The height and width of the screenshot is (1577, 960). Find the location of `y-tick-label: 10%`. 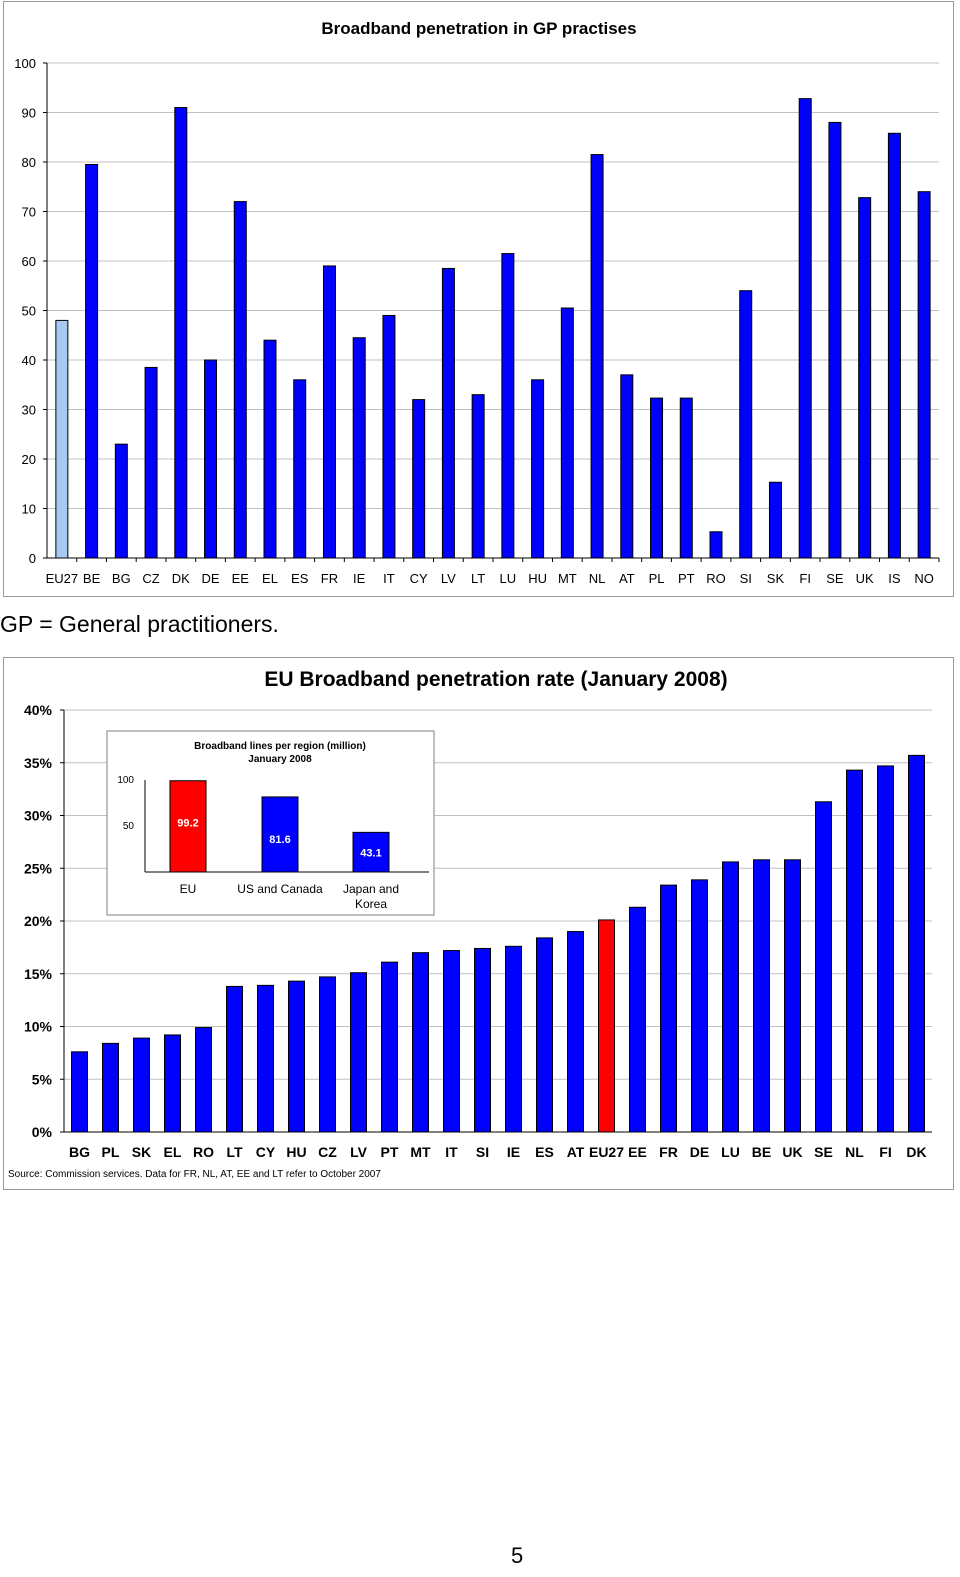

y-tick-label: 10% is located at coordinates (38, 1027).